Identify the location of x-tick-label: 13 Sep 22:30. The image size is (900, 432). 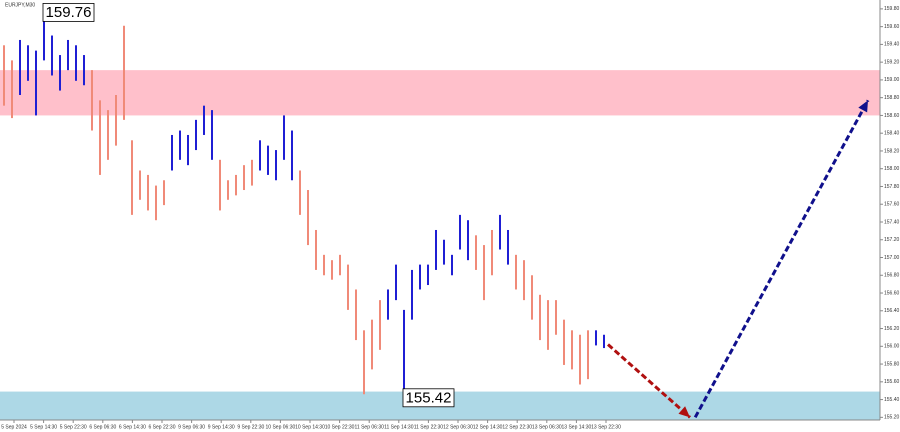
(606, 427).